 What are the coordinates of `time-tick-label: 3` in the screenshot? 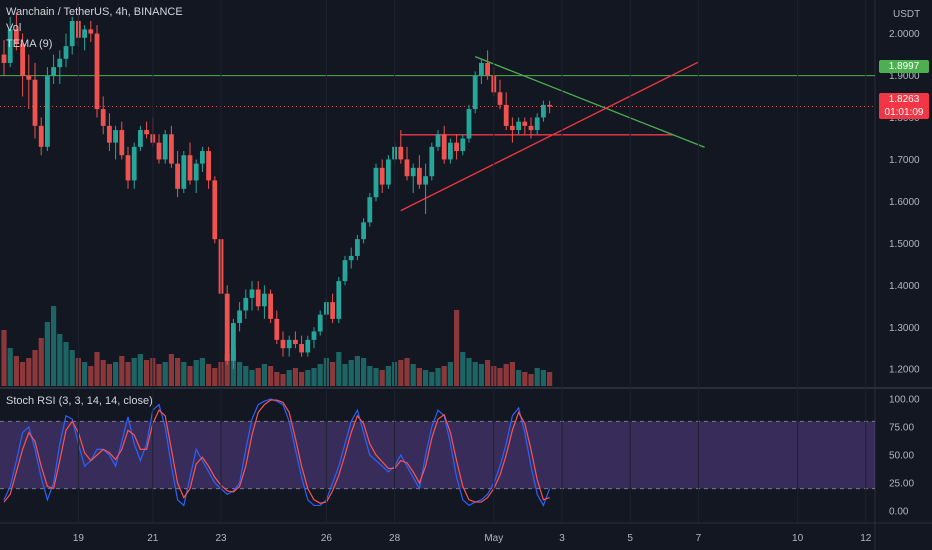 It's located at (562, 538).